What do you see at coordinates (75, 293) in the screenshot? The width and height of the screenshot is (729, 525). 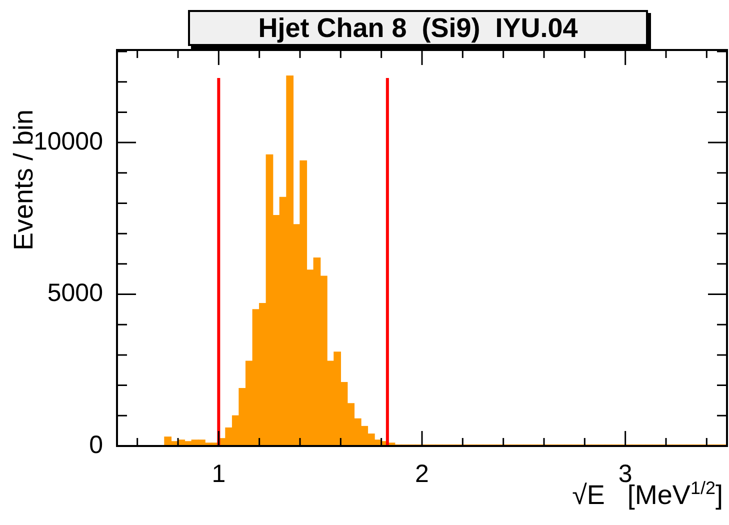 I see `y-tick-label: 5000` at bounding box center [75, 293].